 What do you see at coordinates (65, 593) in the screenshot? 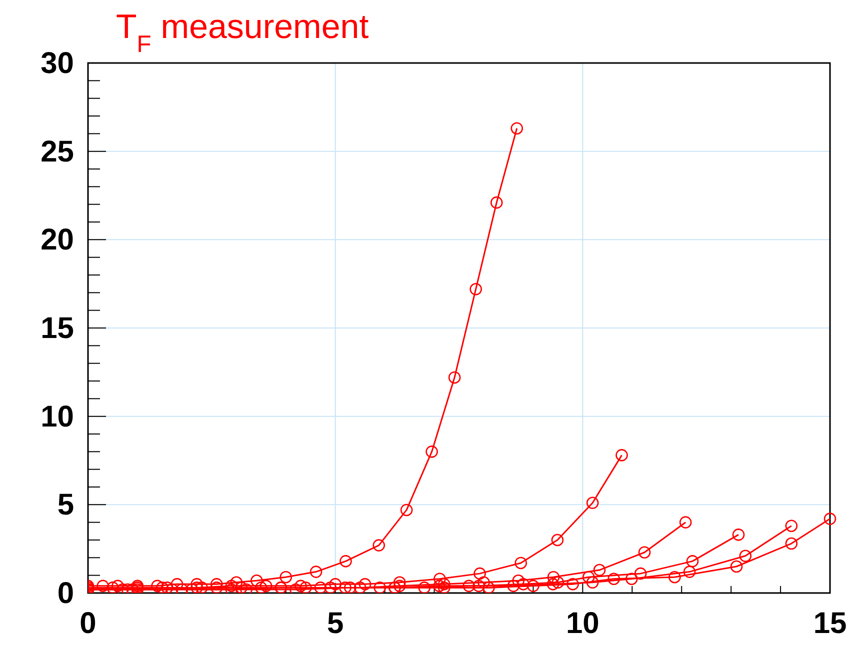
I see `y-tick-label: 0` at bounding box center [65, 593].